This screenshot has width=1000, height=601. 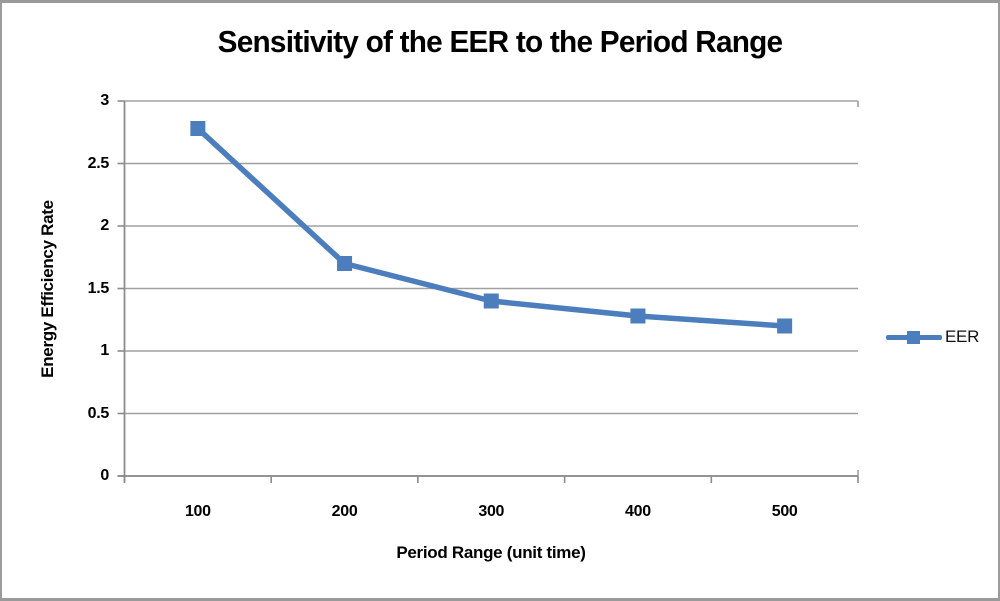 What do you see at coordinates (344, 511) in the screenshot?
I see `x-tick-label: 200` at bounding box center [344, 511].